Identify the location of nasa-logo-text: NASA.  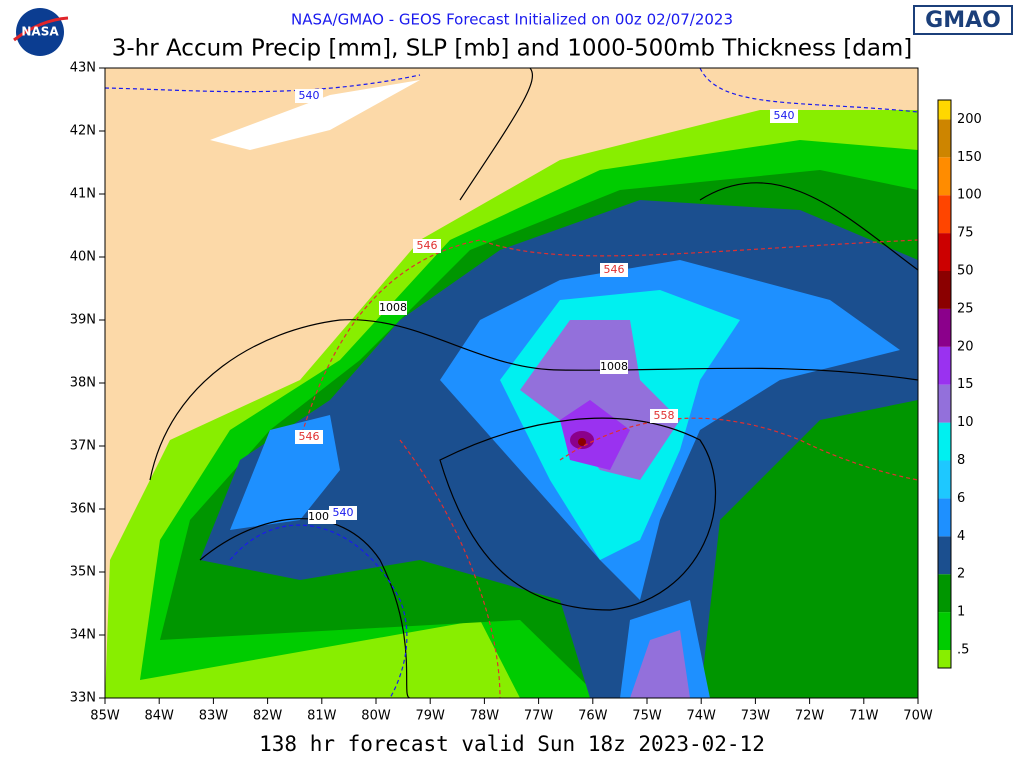
(40, 32).